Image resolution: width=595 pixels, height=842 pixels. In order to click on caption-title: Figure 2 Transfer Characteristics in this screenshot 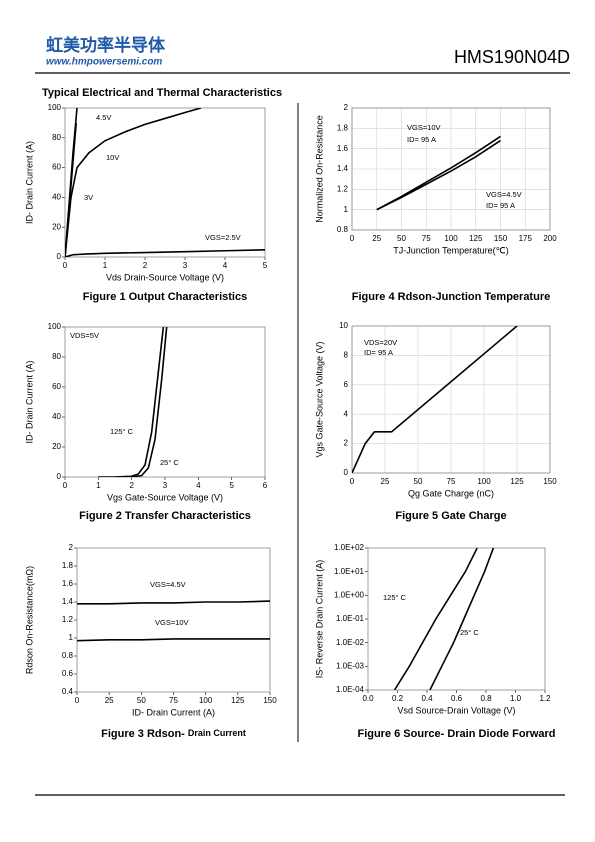, I will do `click(165, 516)`.